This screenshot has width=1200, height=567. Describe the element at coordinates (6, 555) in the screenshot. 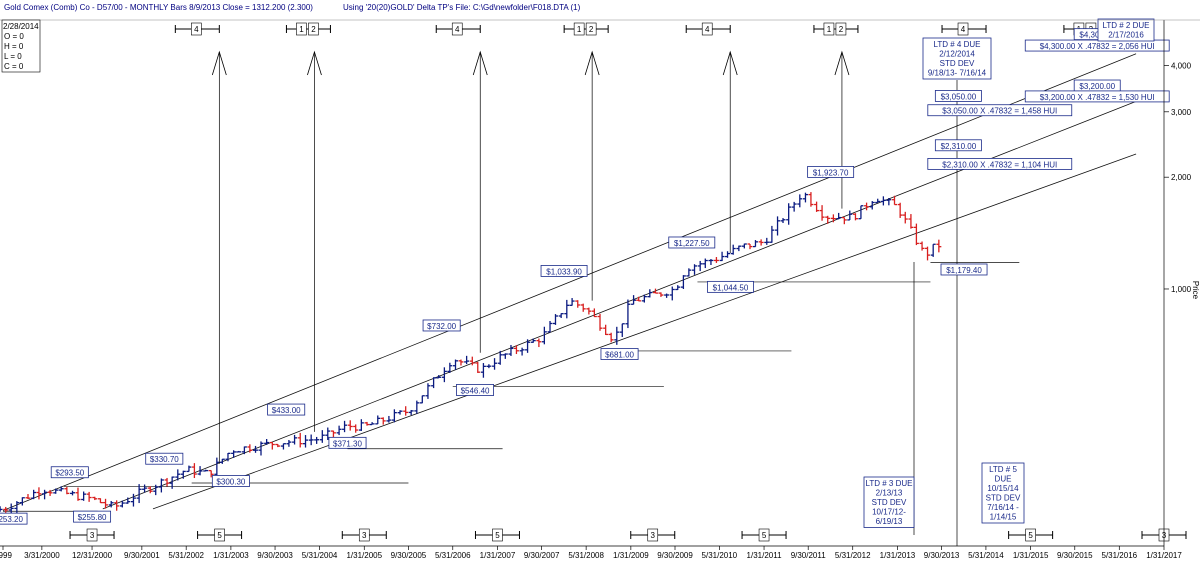

I see `x-tick-label: 1999` at that location.